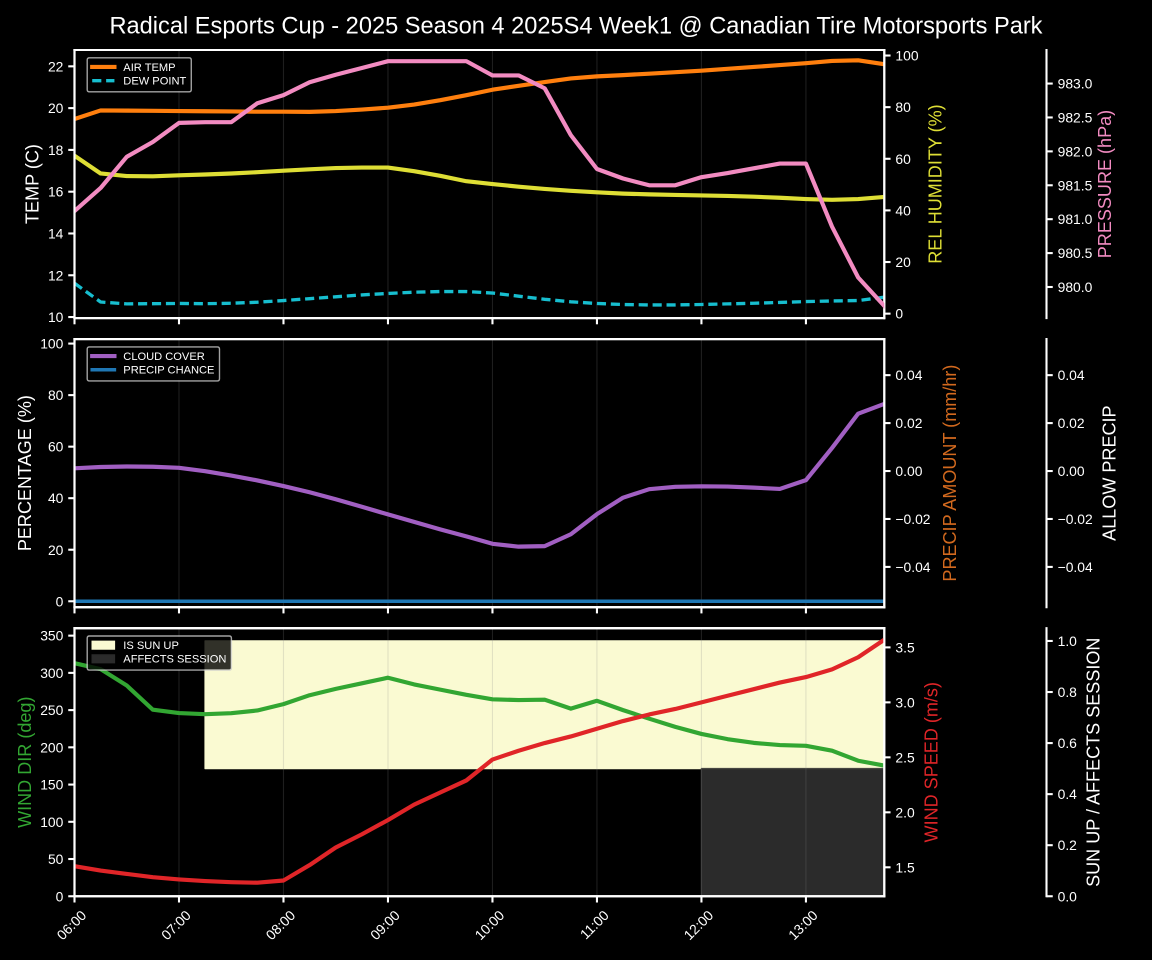  Describe the element at coordinates (33, 184) in the screenshot. I see `svg-text: TEMP (C)` at that location.